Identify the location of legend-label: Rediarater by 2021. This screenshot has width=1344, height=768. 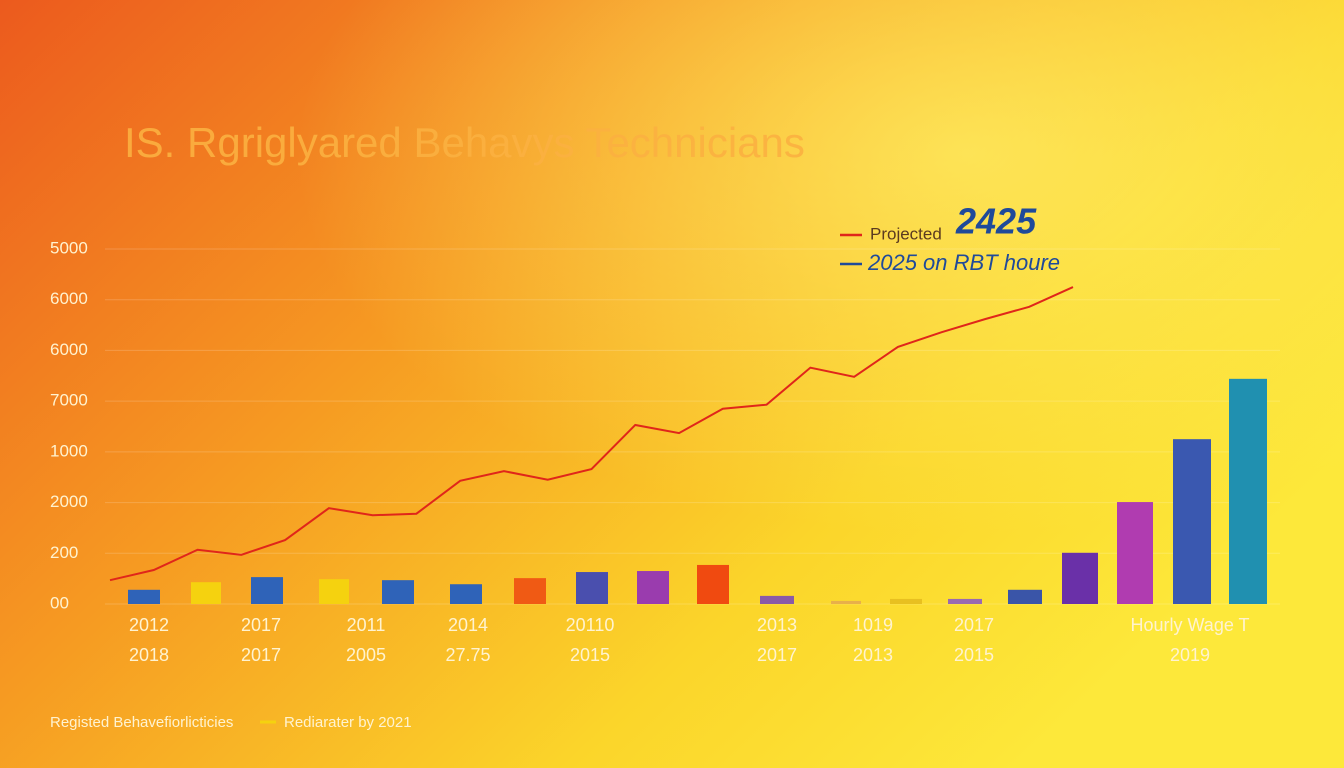
(348, 722).